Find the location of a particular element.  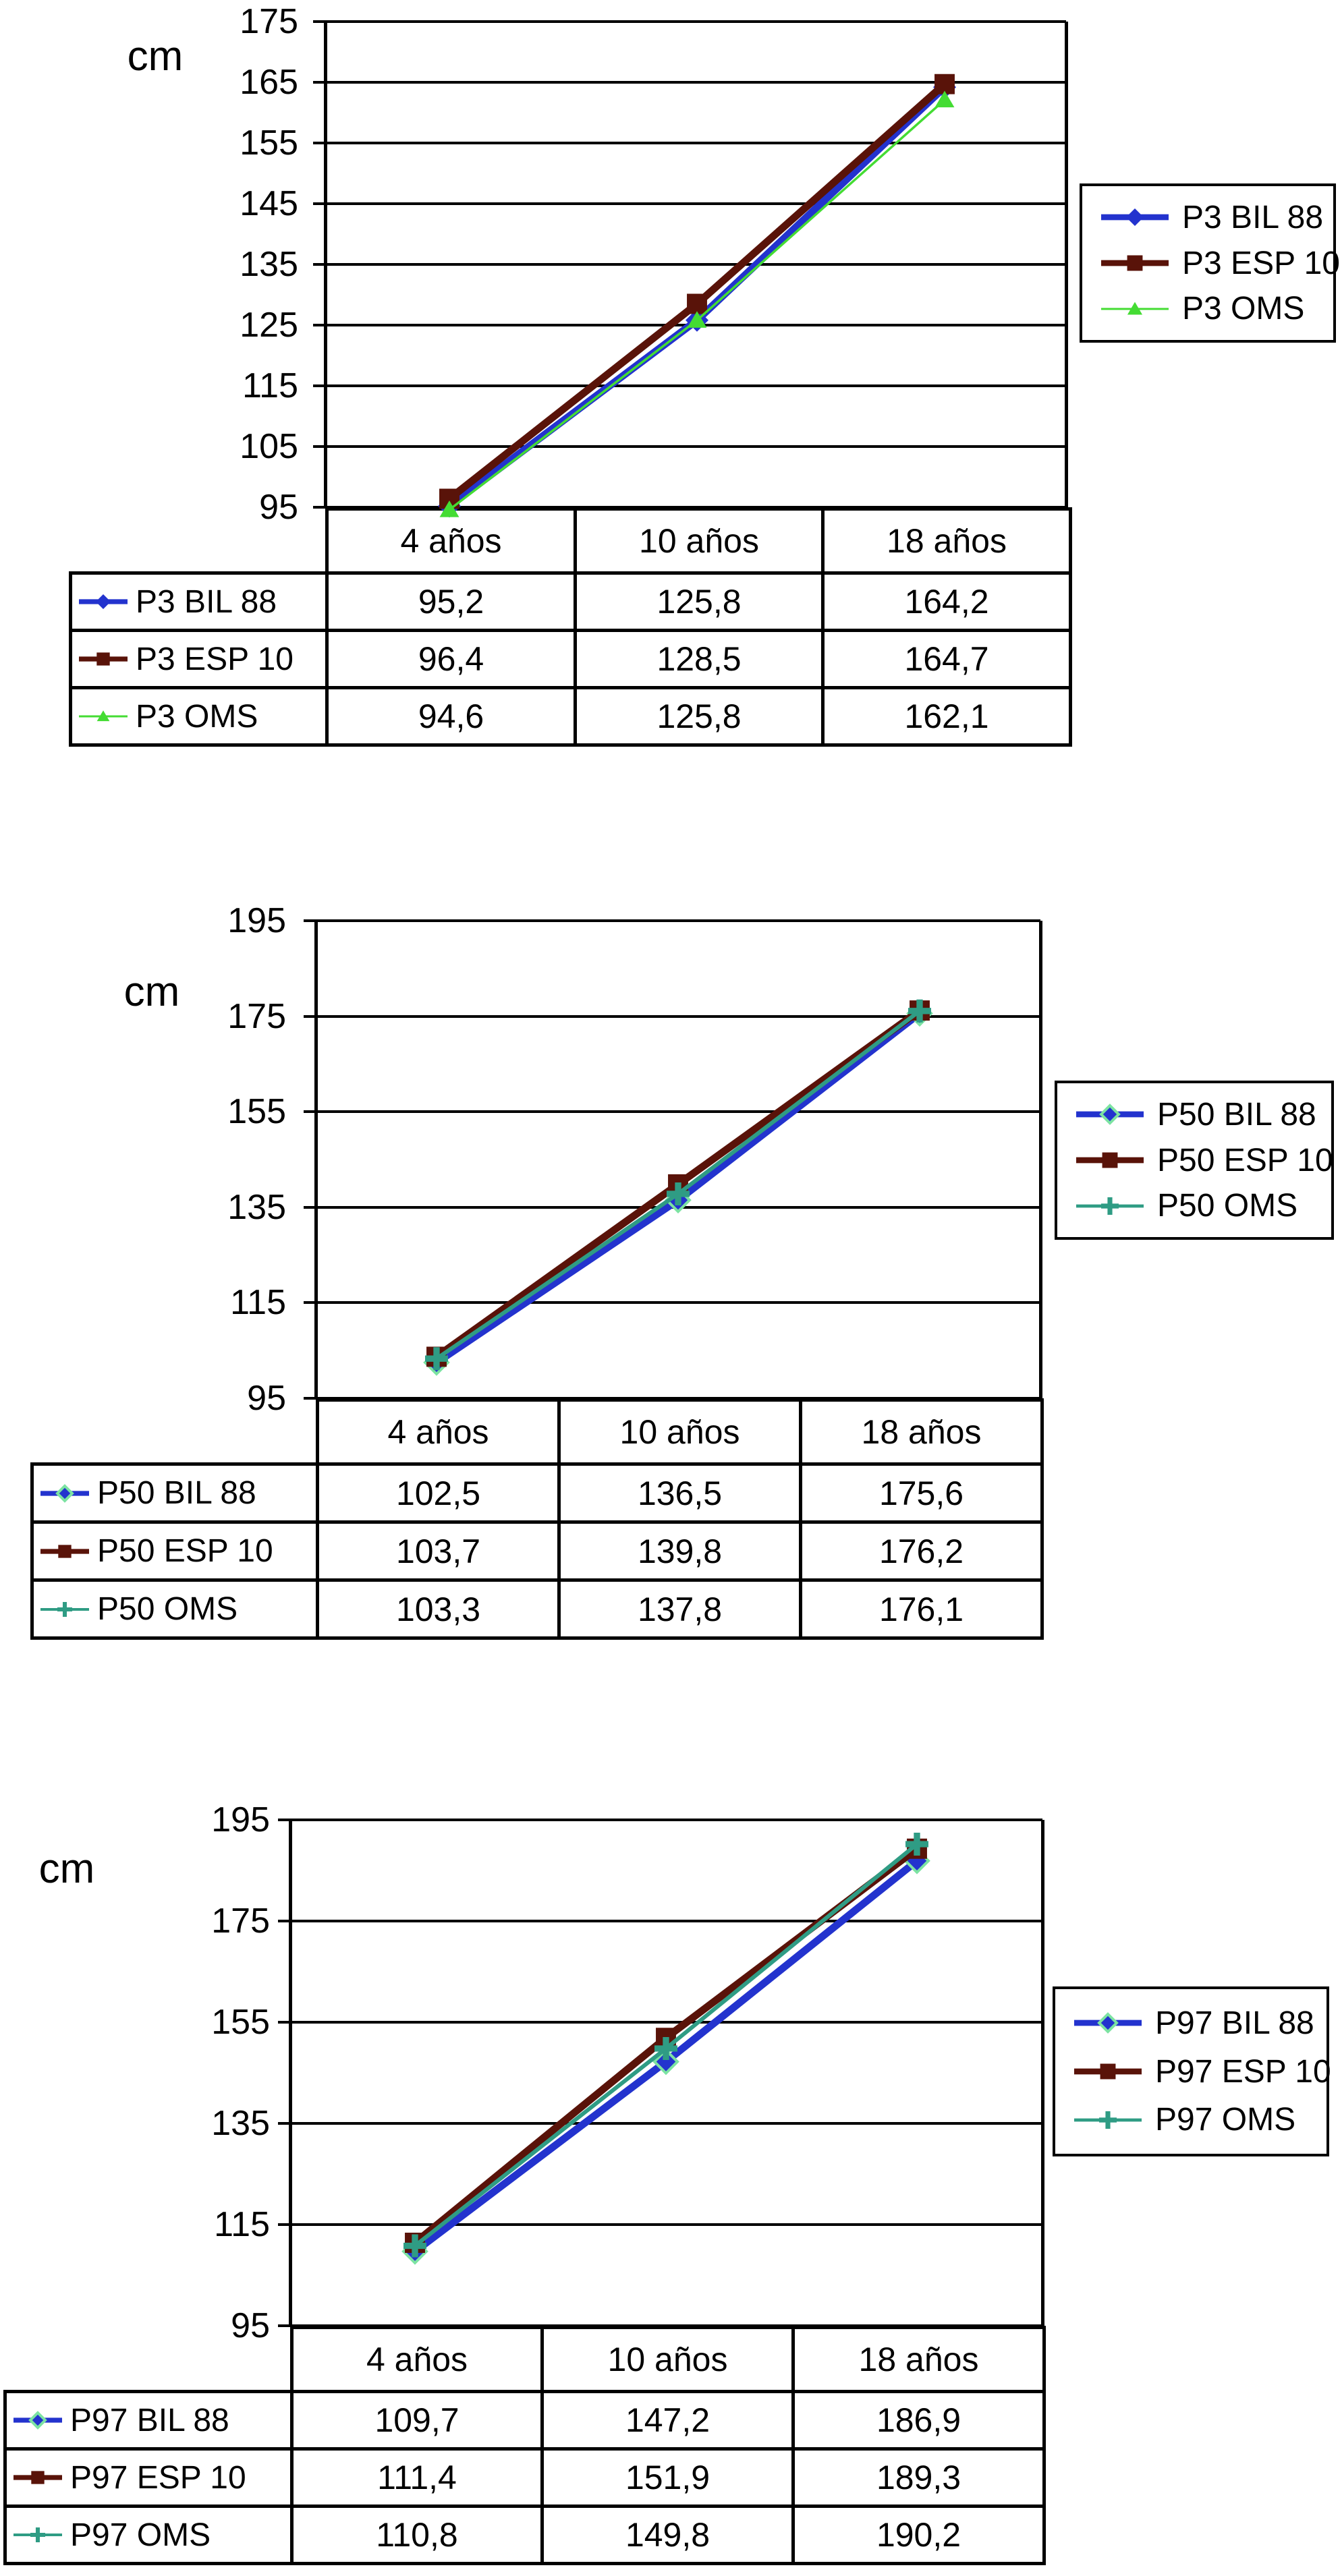

square-key-icon is located at coordinates (37, 2477).